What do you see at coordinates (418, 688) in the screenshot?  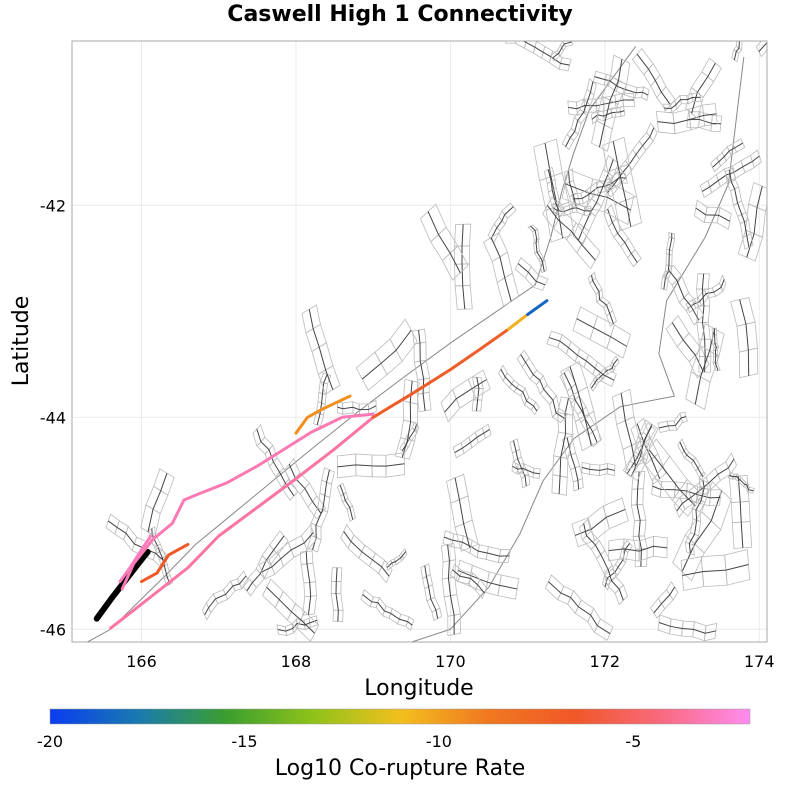 I see `x-axis-label: Longitude` at bounding box center [418, 688].